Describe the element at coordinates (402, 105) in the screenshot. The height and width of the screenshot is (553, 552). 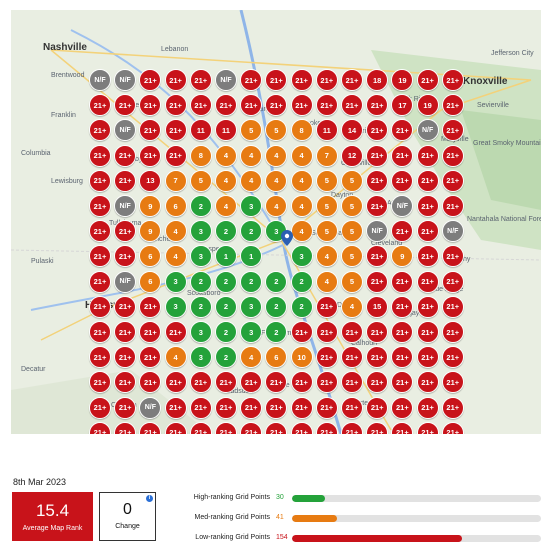
I see `grid-point: 17` at that location.